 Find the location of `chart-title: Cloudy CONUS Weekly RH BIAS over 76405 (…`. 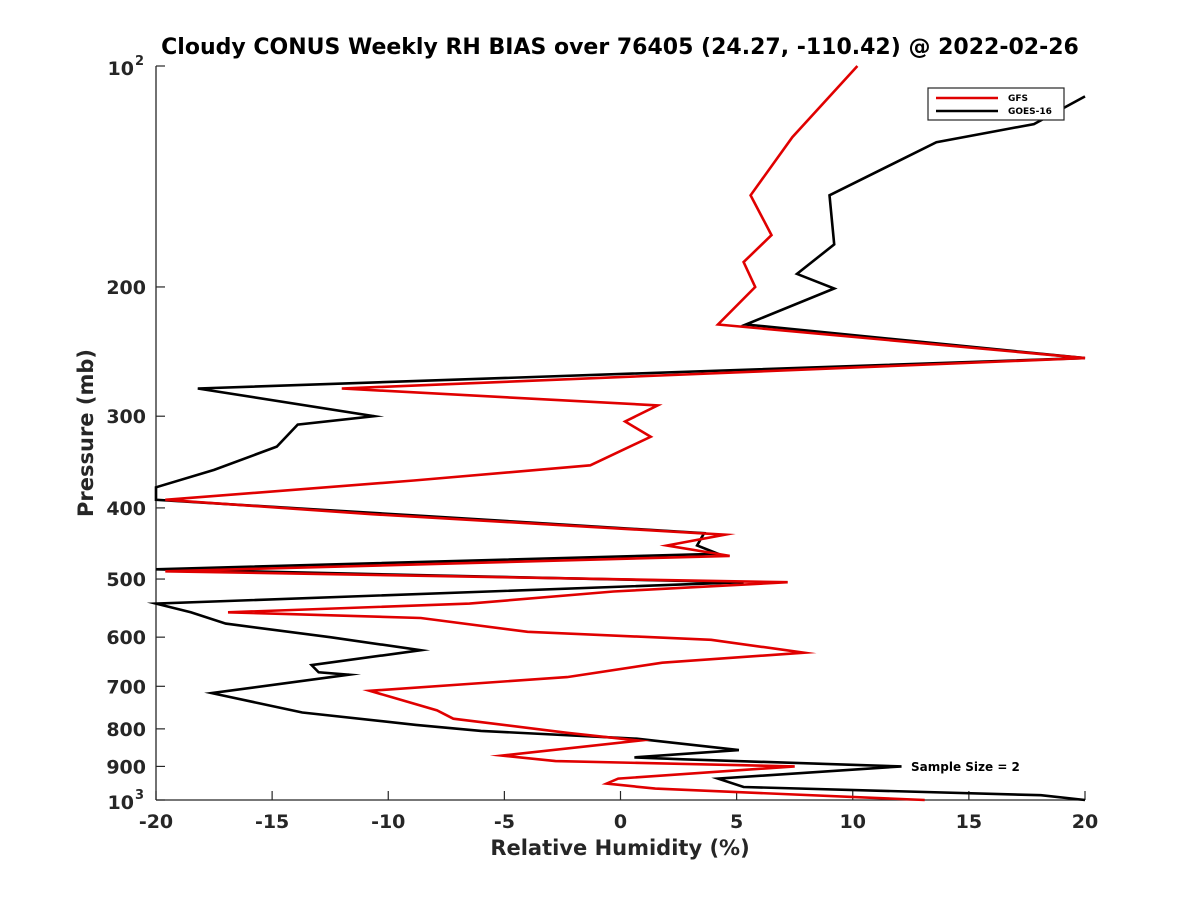

chart-title: Cloudy CONUS Weekly RH BIAS over 76405 (… is located at coordinates (620, 47).